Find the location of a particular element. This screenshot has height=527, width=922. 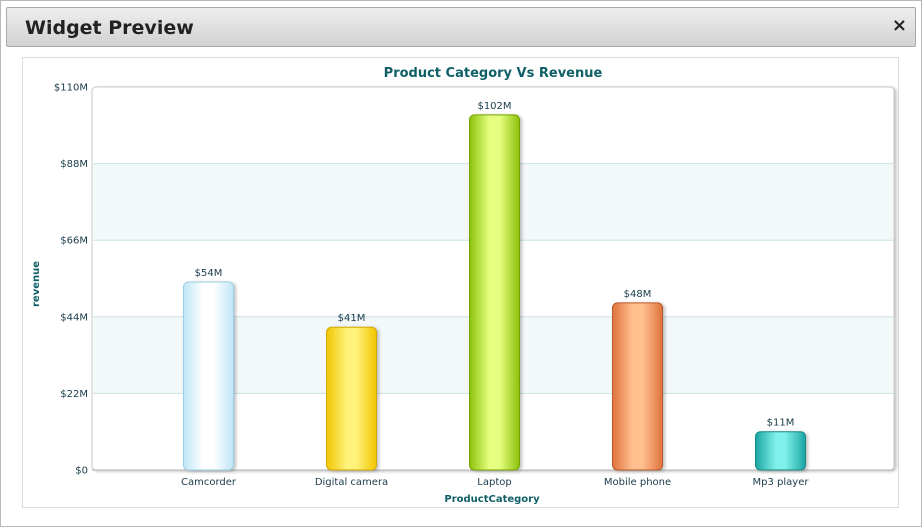

data-label: $11M is located at coordinates (781, 423).